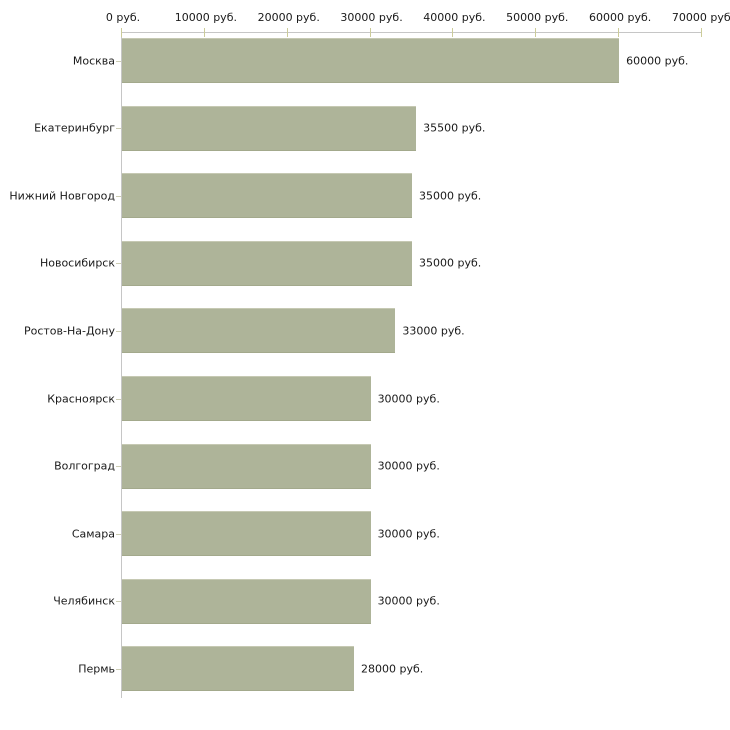 The image size is (730, 730). I want to click on category-label: Нижний Новгород, so click(62, 196).